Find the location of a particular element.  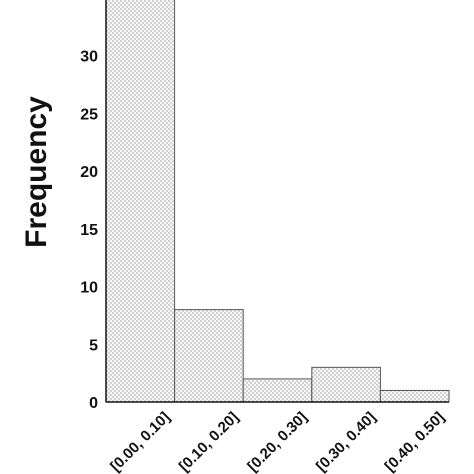

x-tick-label: [0.20, 0.30] is located at coordinates (277, 441).